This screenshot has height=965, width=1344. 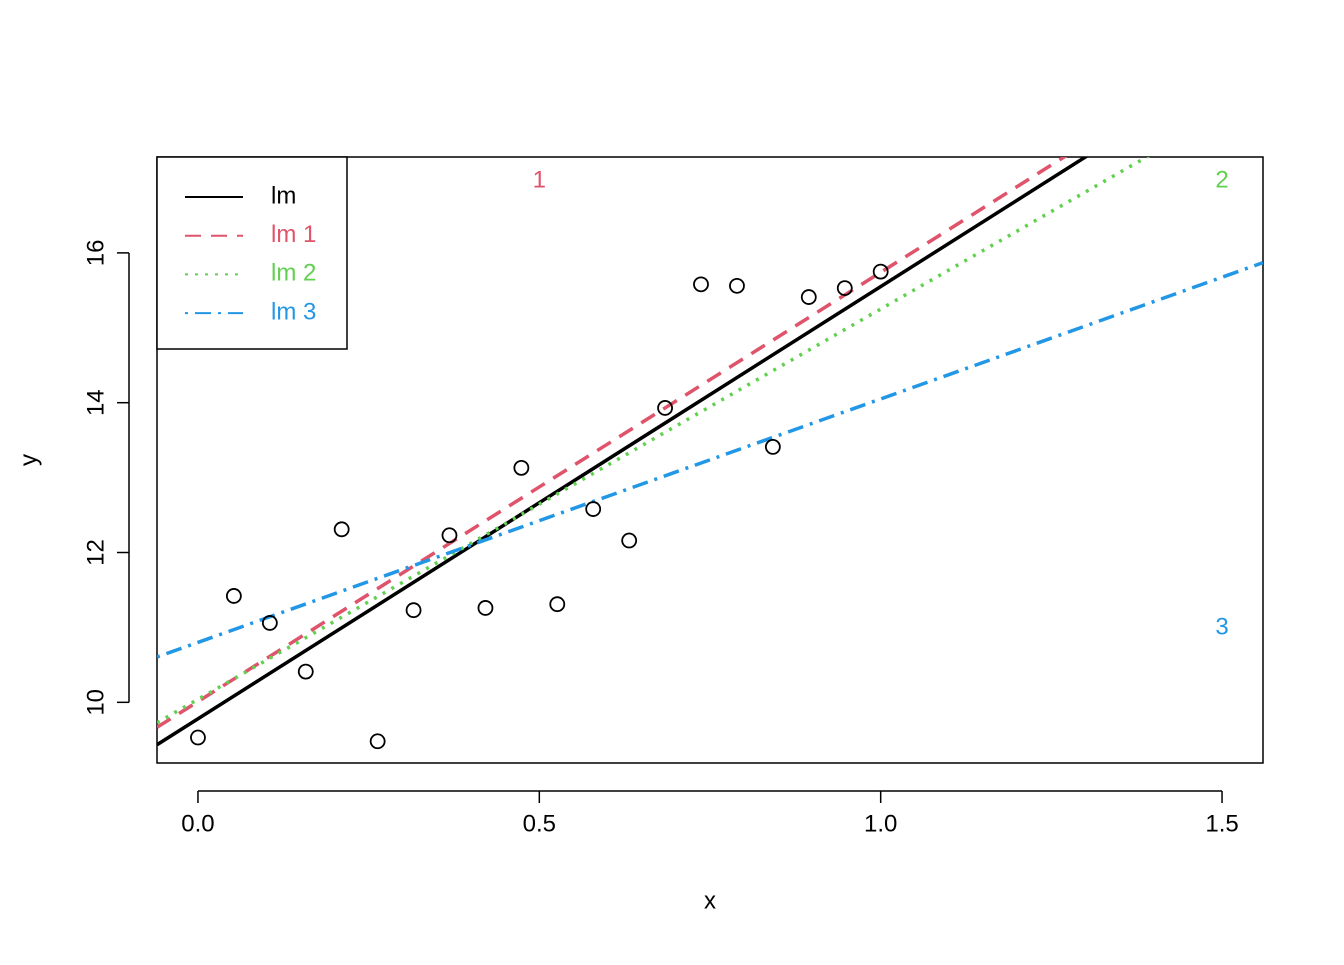 What do you see at coordinates (95, 402) in the screenshot?
I see `y-tick-label: 14` at bounding box center [95, 402].